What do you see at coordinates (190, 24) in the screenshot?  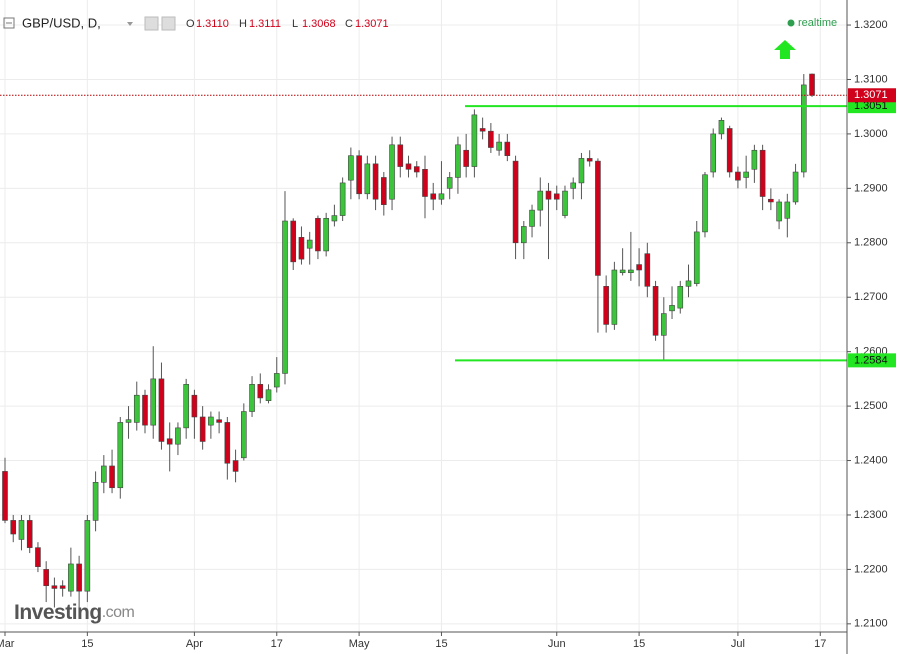 I see `ohlc-key: O` at bounding box center [190, 24].